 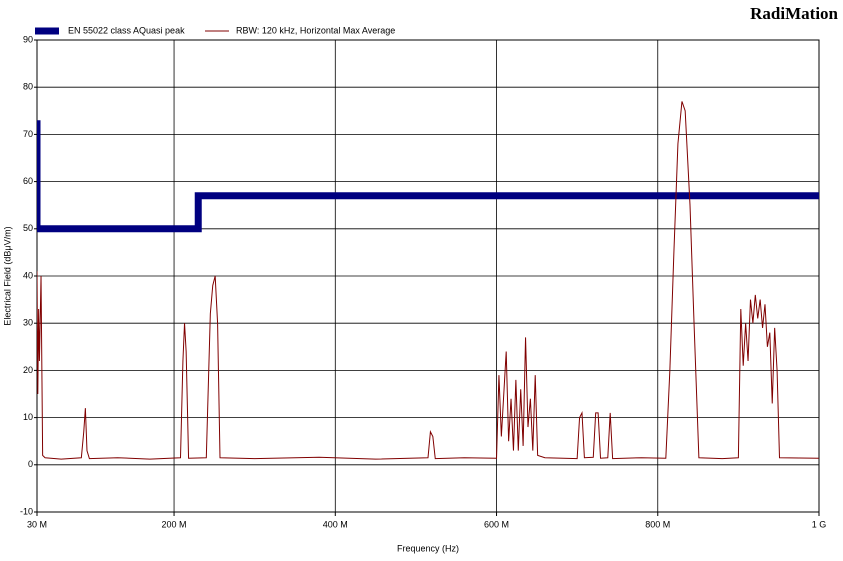 What do you see at coordinates (28, 275) in the screenshot?
I see `y-tick-label: 40` at bounding box center [28, 275].